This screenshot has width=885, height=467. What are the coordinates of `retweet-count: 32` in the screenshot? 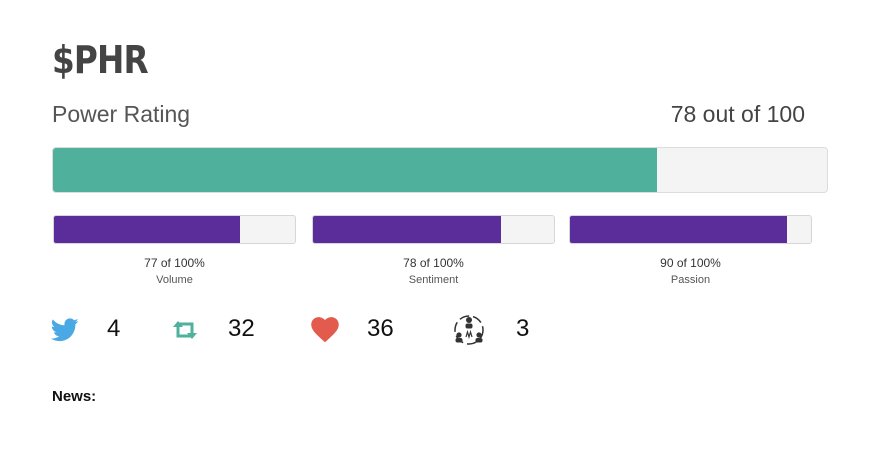 It's located at (241, 328).